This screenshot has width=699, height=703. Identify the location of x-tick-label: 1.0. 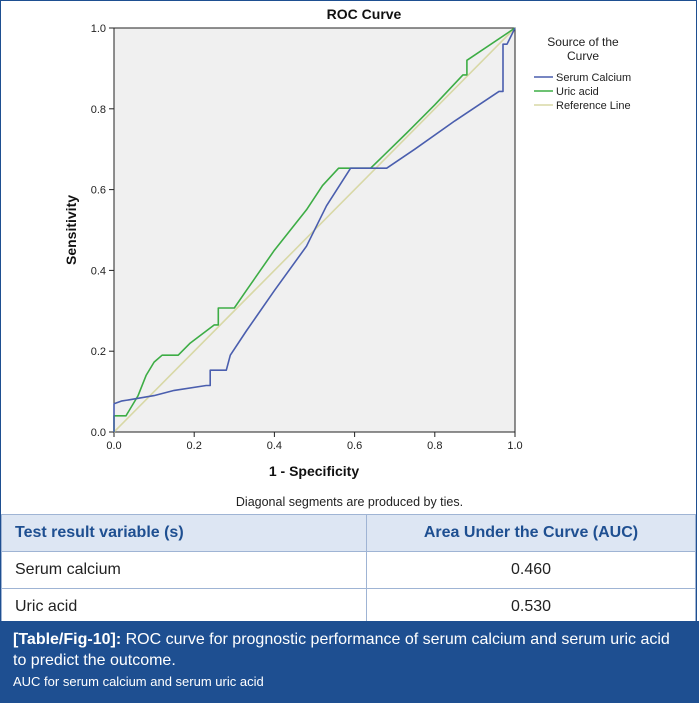
(514, 446).